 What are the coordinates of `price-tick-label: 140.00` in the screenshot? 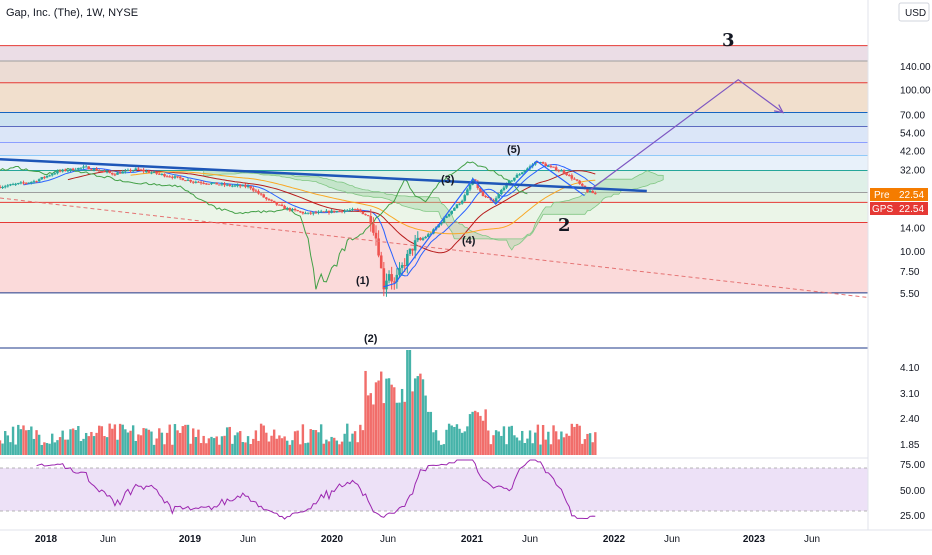 It's located at (915, 67).